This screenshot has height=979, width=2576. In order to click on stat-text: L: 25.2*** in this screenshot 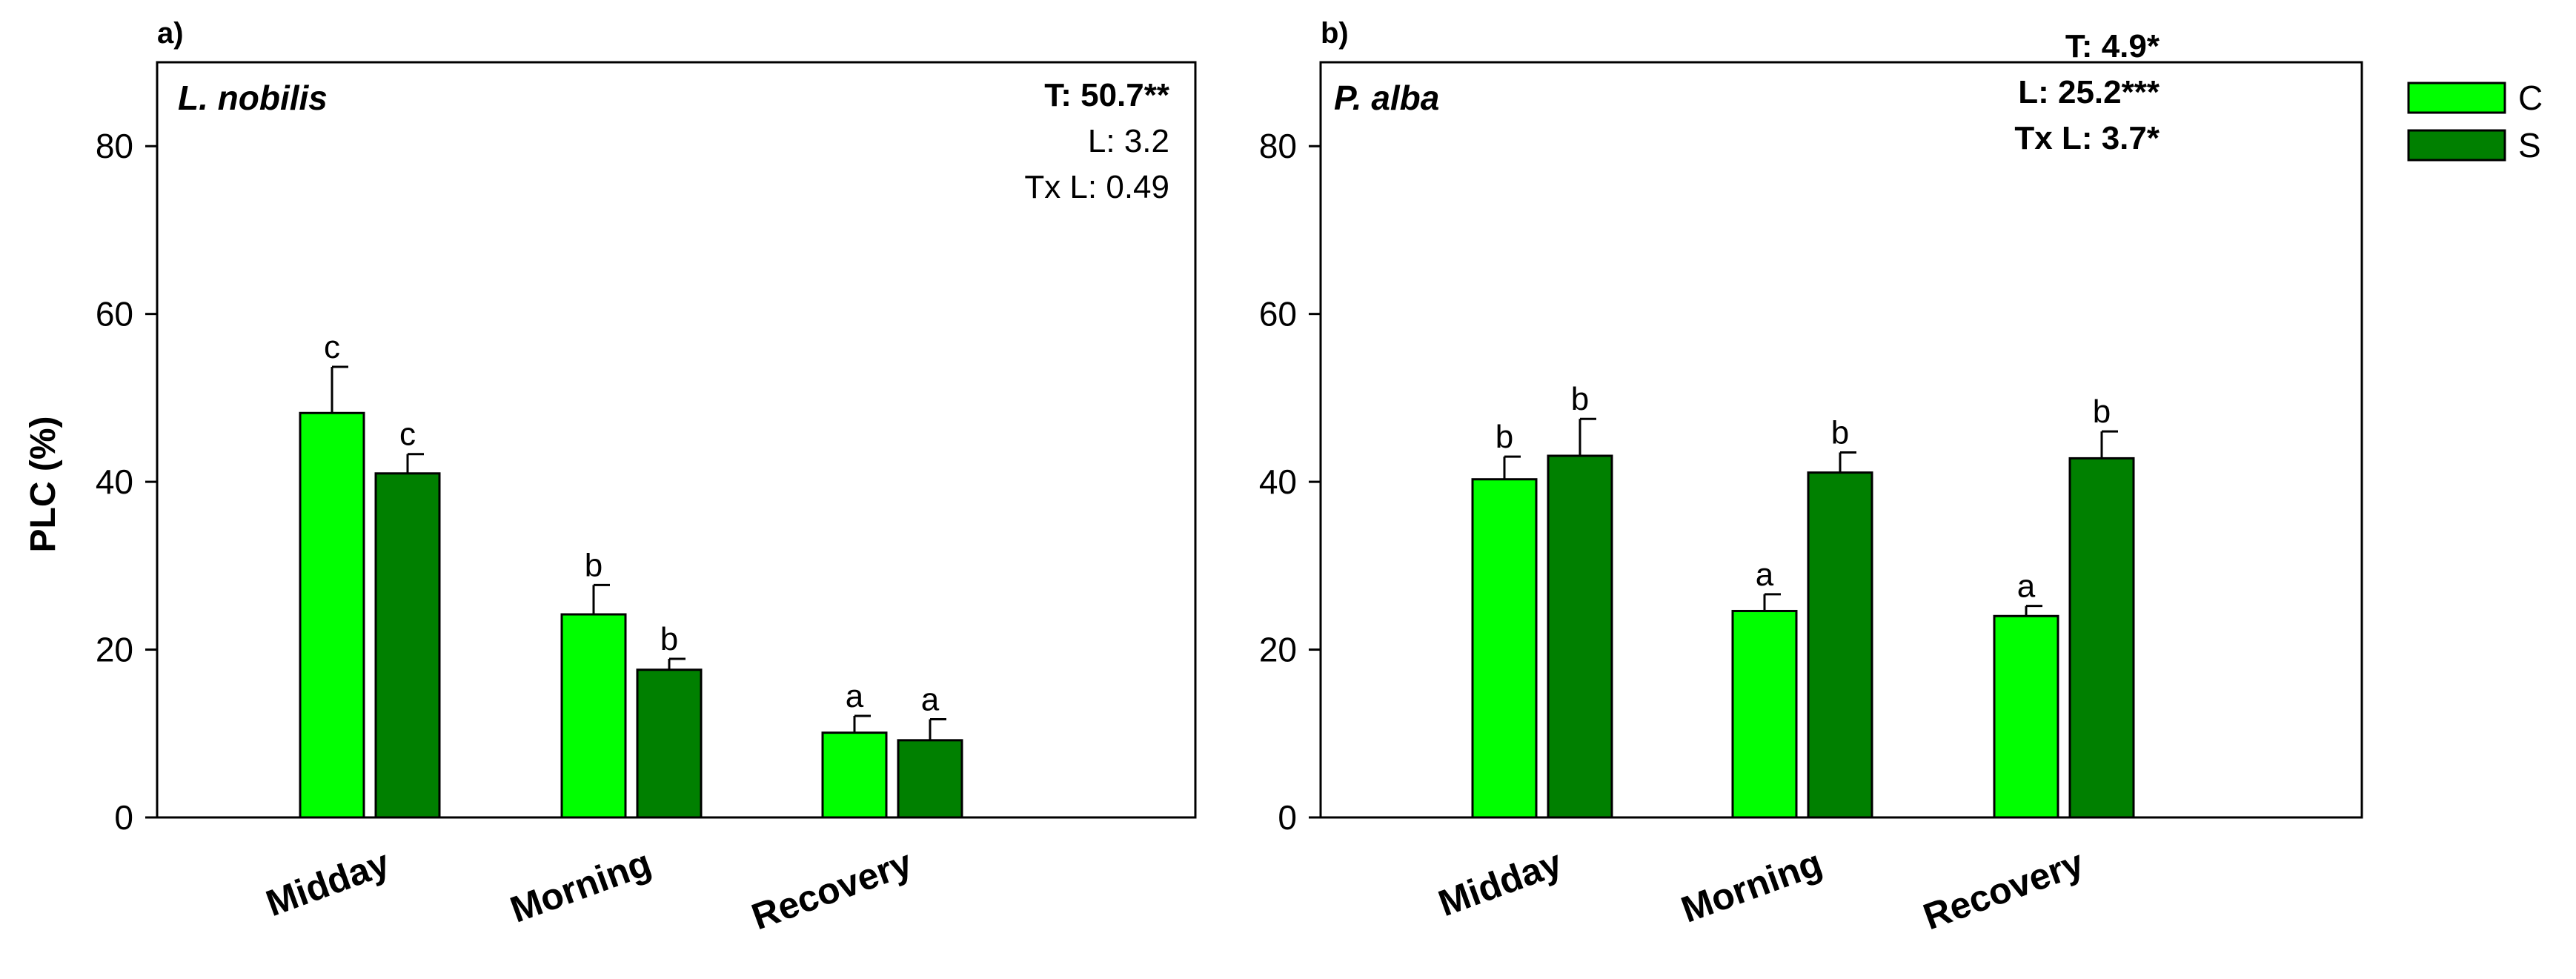, I will do `click(2089, 92)`.